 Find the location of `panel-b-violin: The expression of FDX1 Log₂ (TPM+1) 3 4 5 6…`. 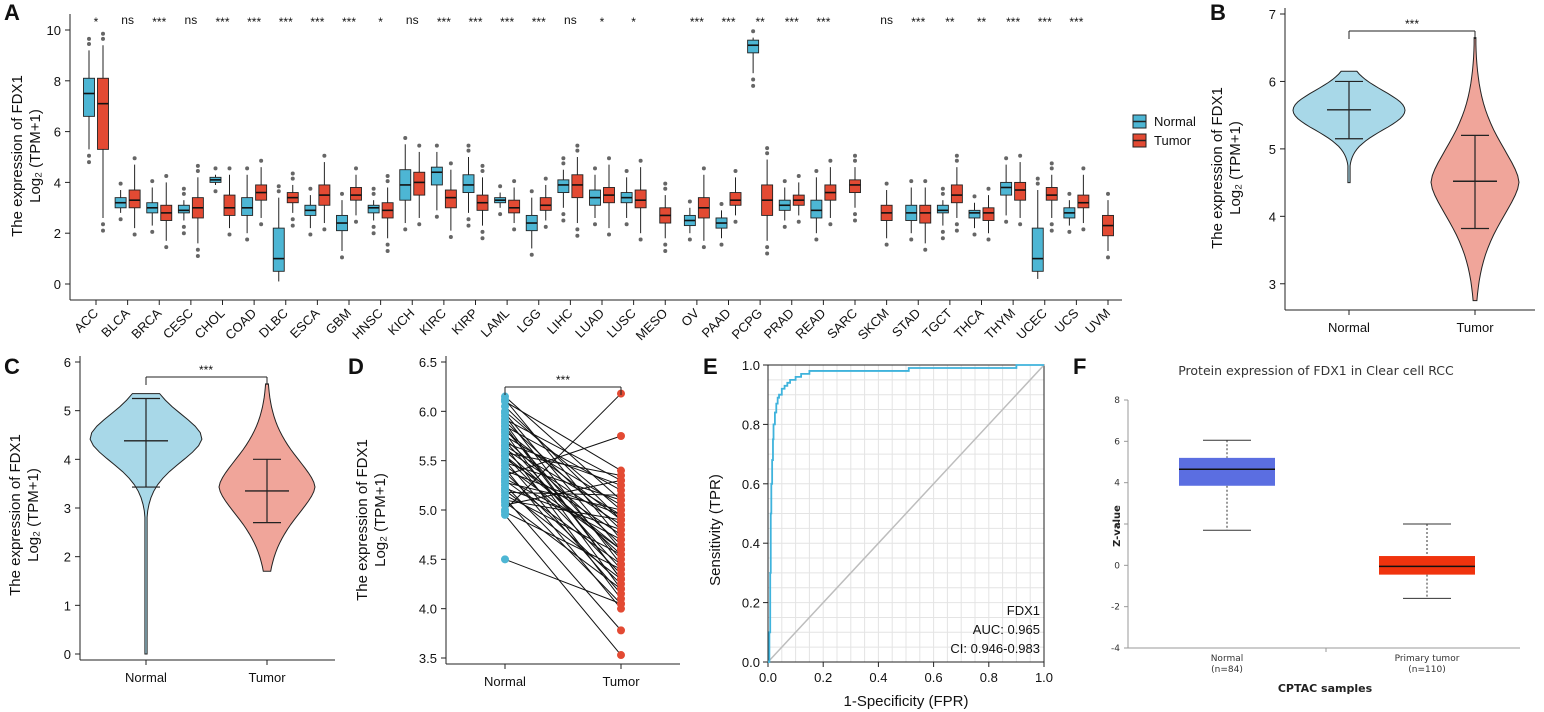

panel-b-violin: The expression of FDX1 Log₂ (TPM+1) 3 4 5 6… is located at coordinates (1372, 171).